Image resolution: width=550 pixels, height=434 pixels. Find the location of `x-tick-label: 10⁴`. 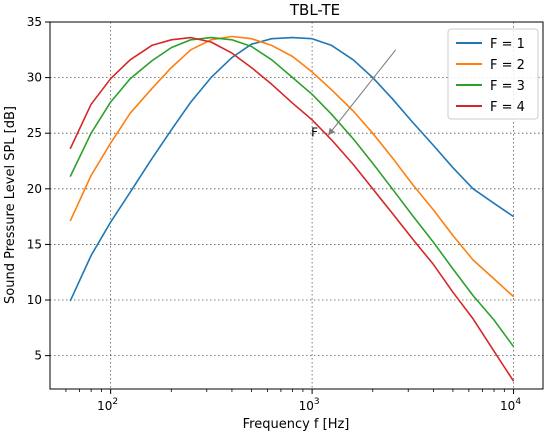

x-tick-label: 10⁴ is located at coordinates (510, 405).